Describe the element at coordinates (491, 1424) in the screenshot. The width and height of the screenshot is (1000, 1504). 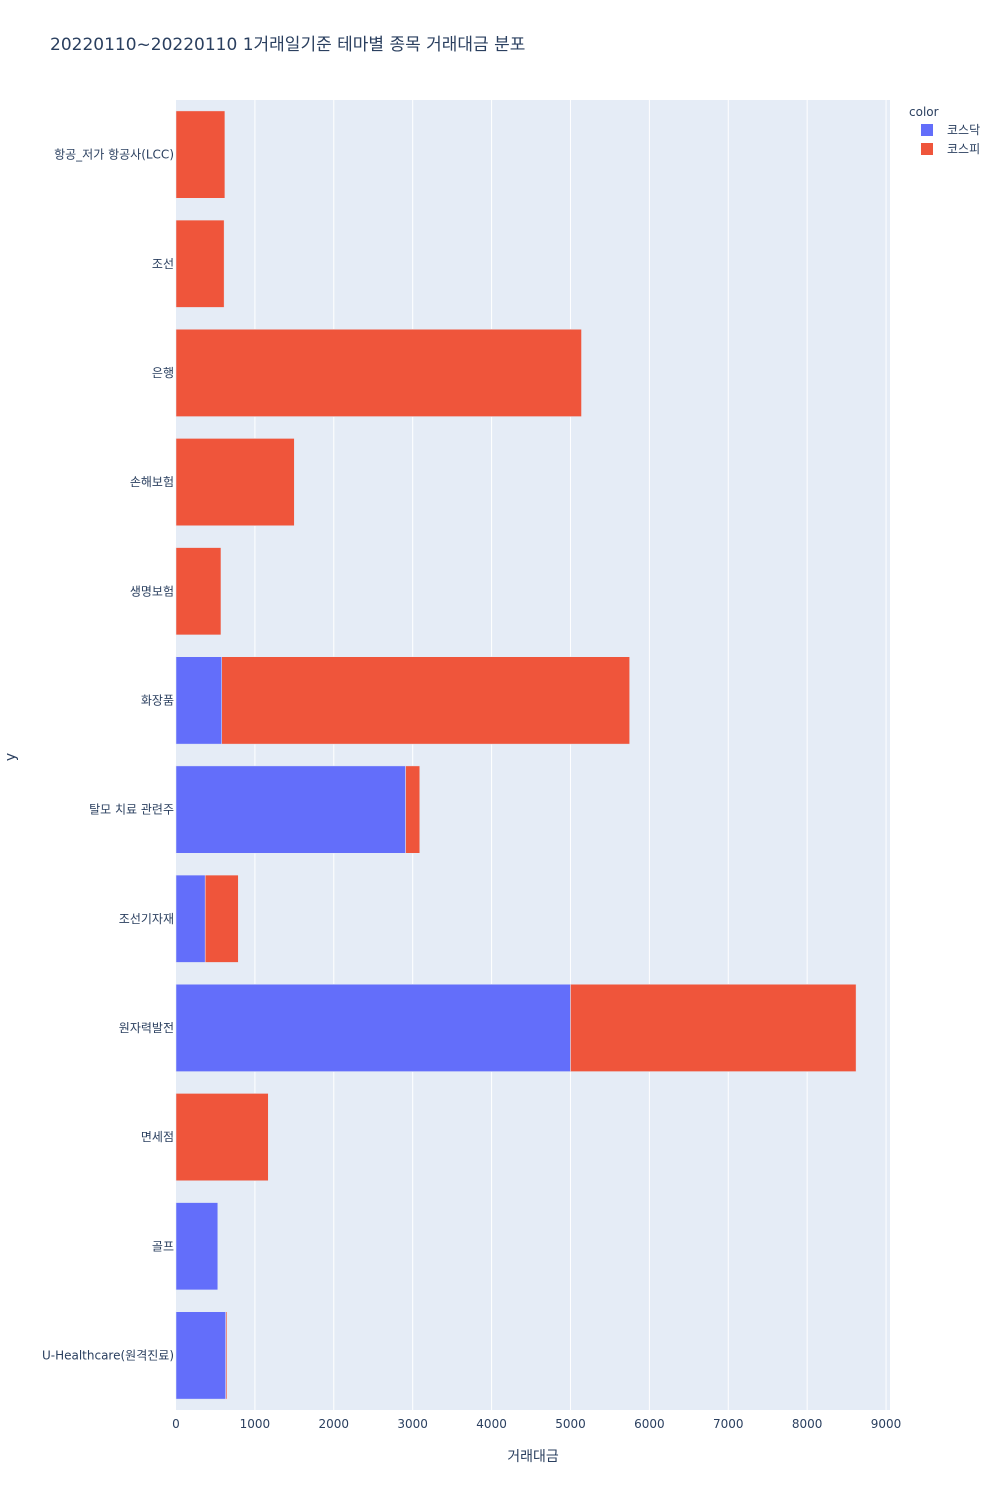
I see `x-tick-label: 4000` at that location.